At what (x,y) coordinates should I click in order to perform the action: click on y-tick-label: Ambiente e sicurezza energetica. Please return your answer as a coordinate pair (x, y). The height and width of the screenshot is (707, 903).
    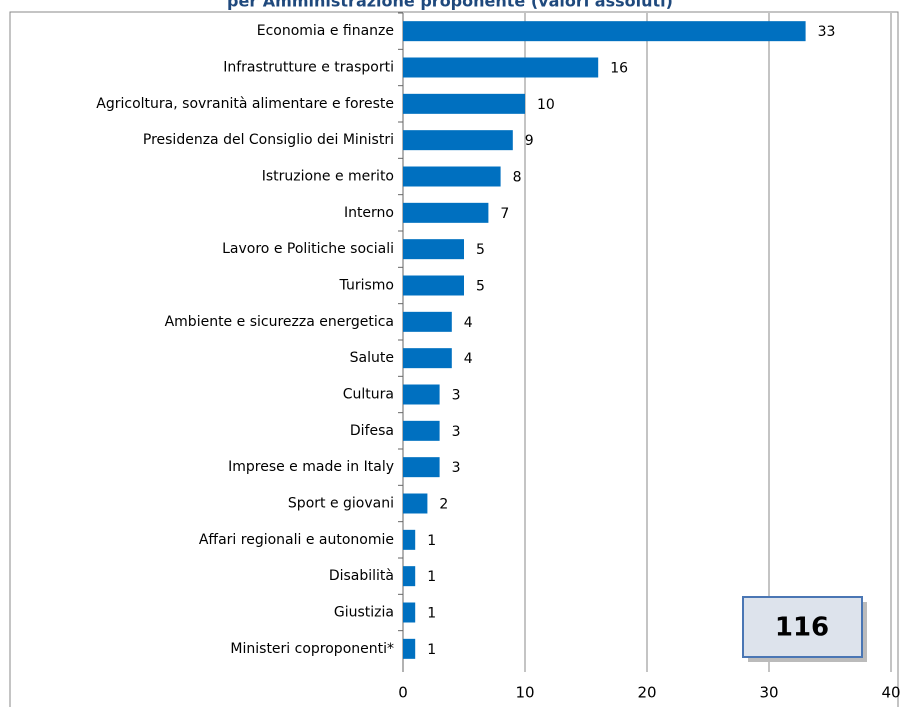
    Looking at the image, I should click on (279, 322).